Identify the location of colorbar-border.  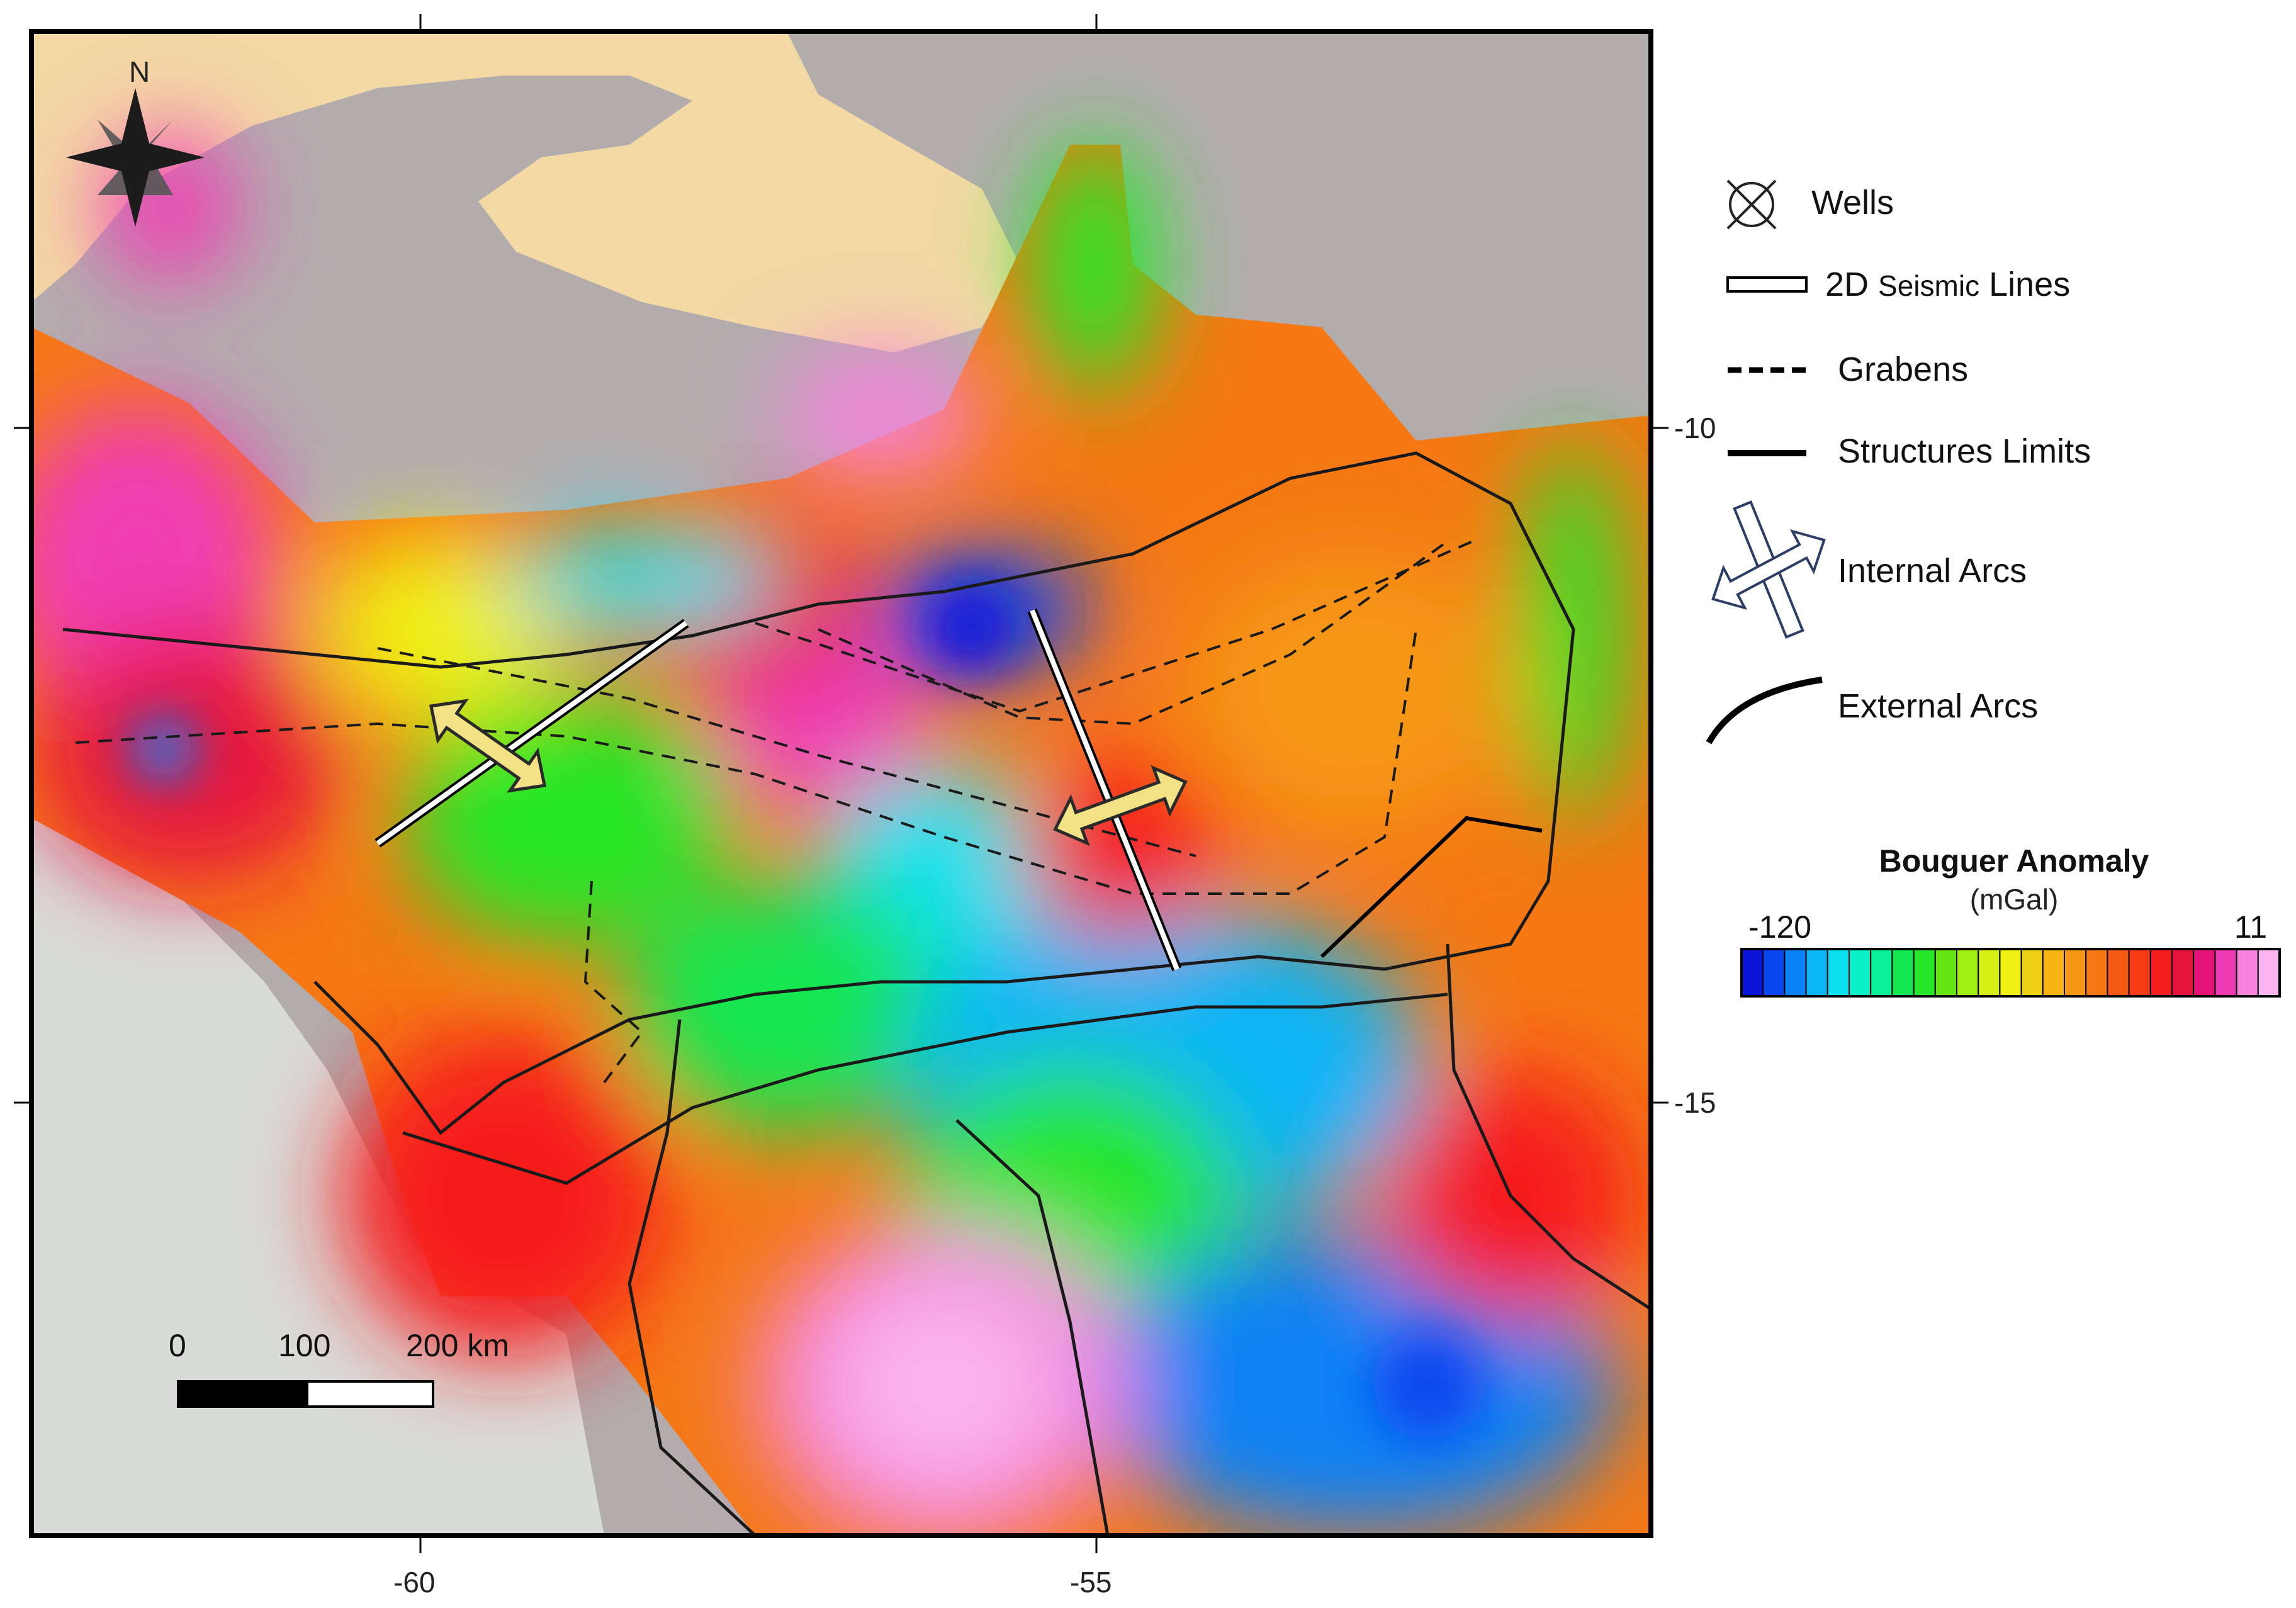
(2011, 973).